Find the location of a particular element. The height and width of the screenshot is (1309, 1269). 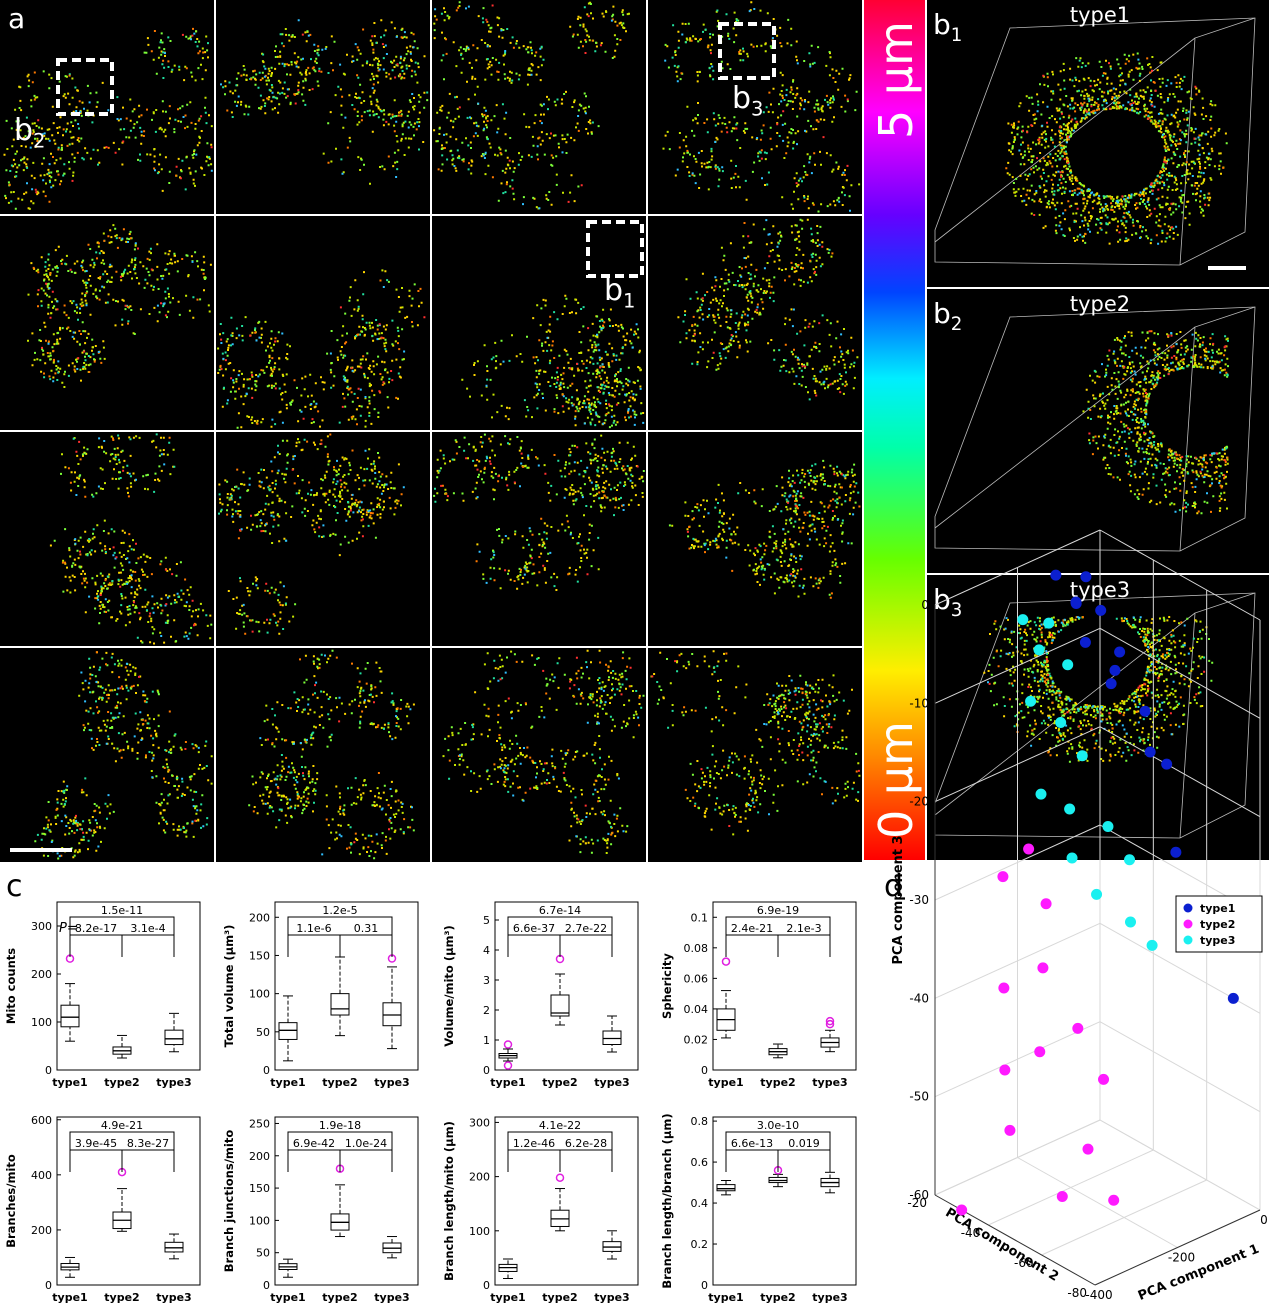

y-tick-label: -40 is located at coordinates (971, 1233).